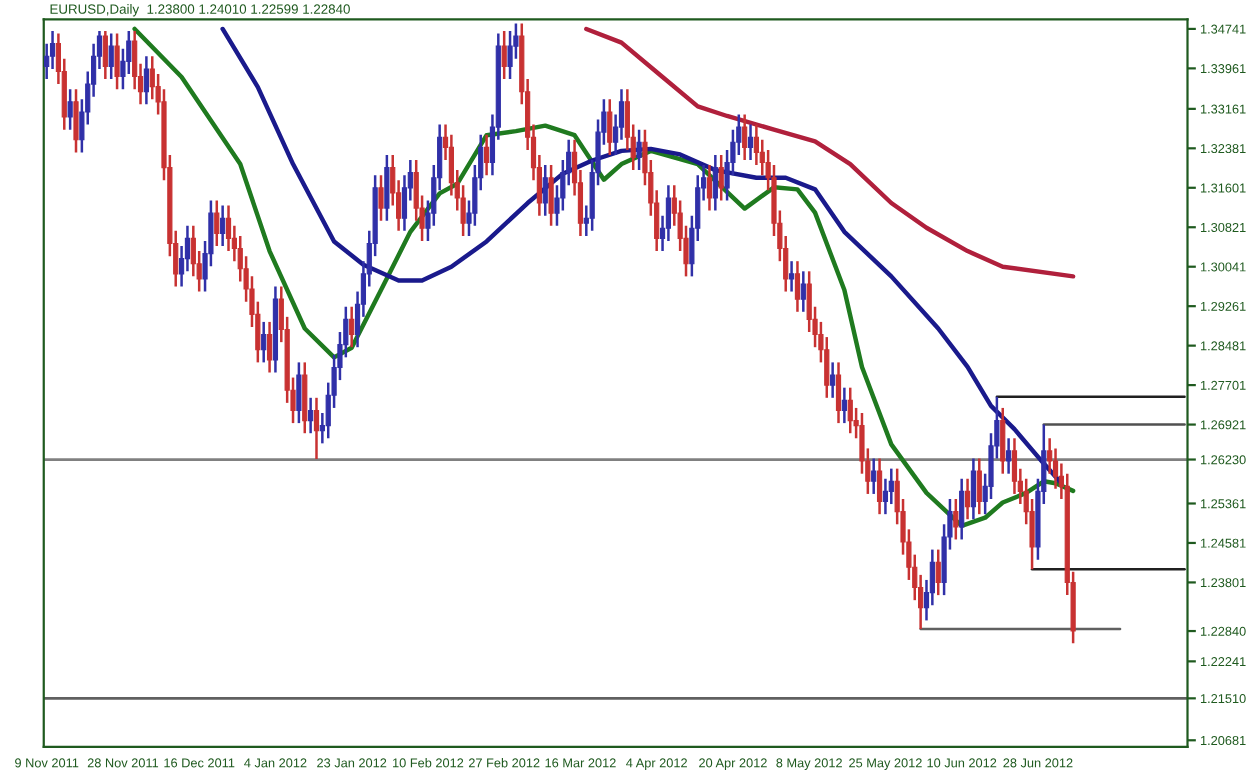 This screenshot has width=1250, height=774. Describe the element at coordinates (830, 152) in the screenshot. I see `line-series` at that location.